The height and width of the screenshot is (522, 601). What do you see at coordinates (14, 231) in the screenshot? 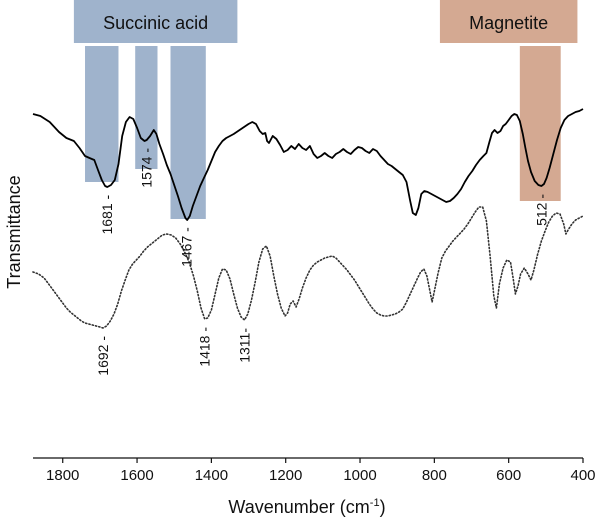
I see `y-axis-title: Transmittance` at bounding box center [14, 231].